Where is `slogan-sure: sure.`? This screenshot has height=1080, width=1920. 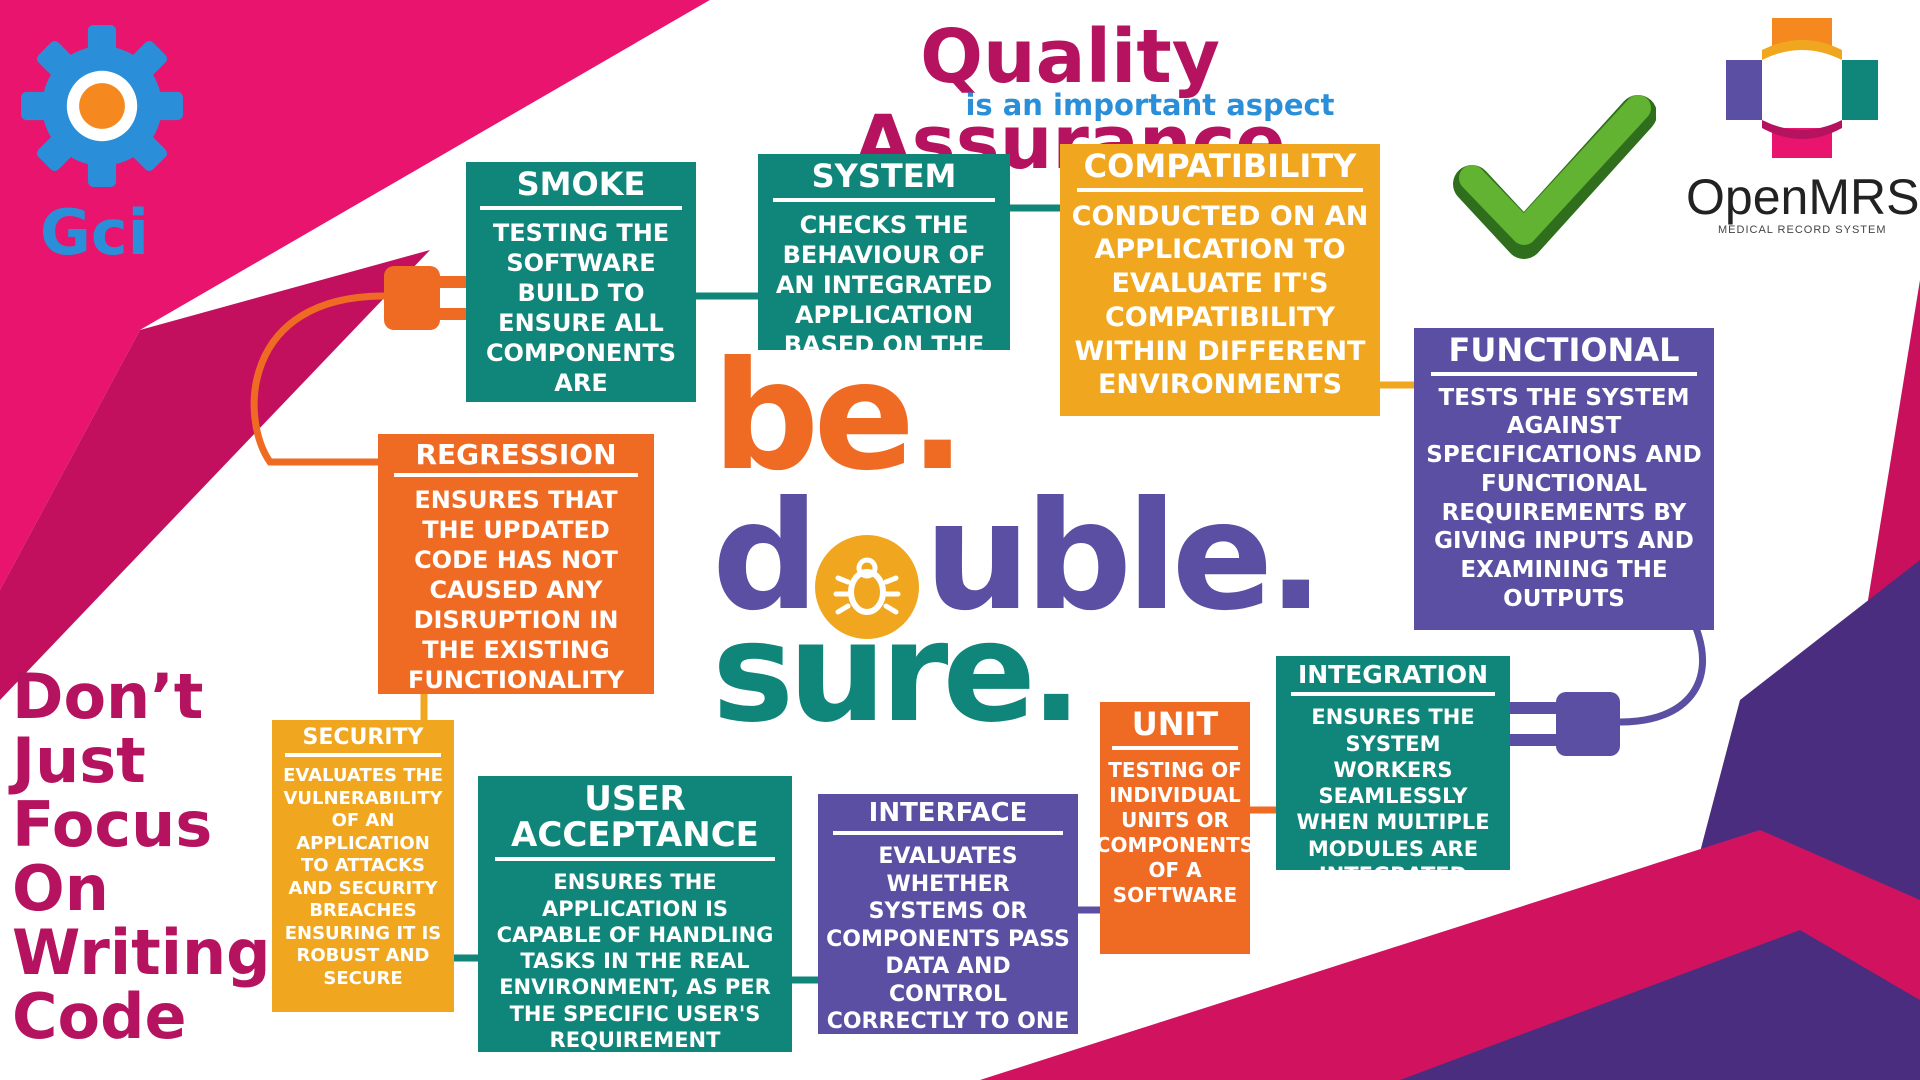 slogan-sure: sure. is located at coordinates (897, 672).